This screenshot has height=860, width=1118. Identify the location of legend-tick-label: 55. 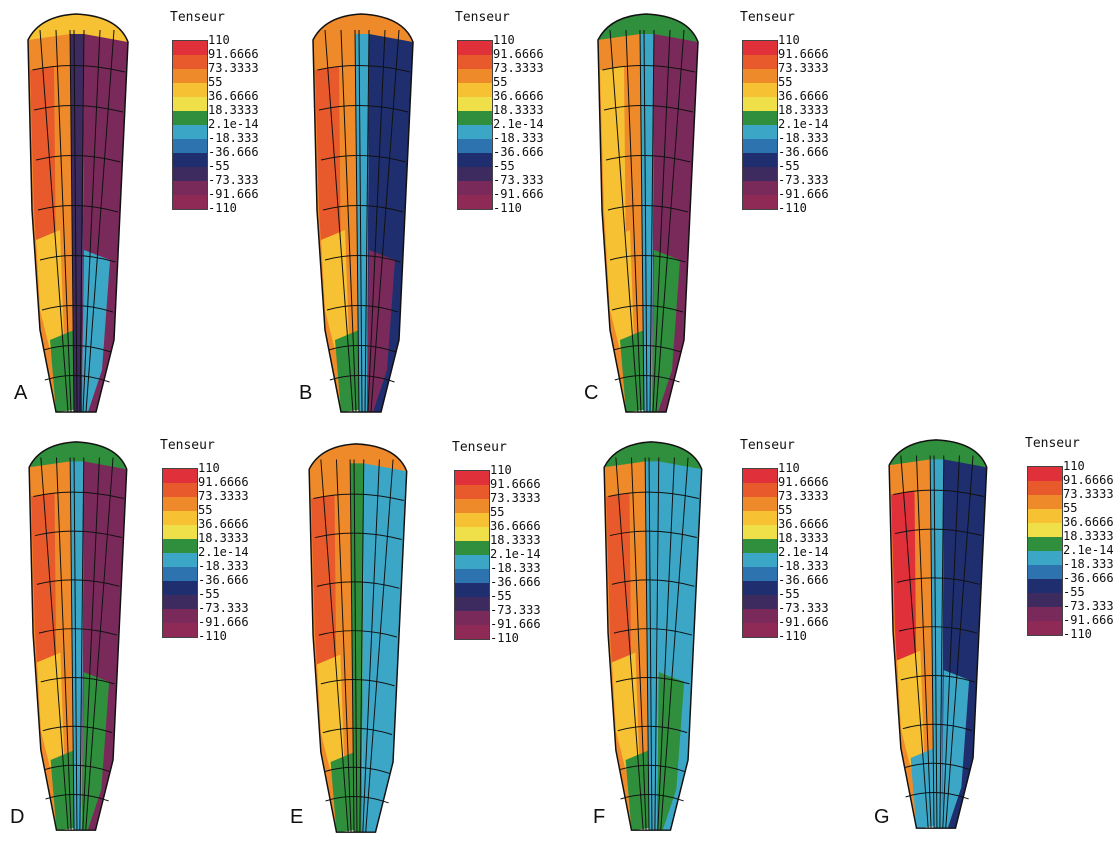
(1070, 508).